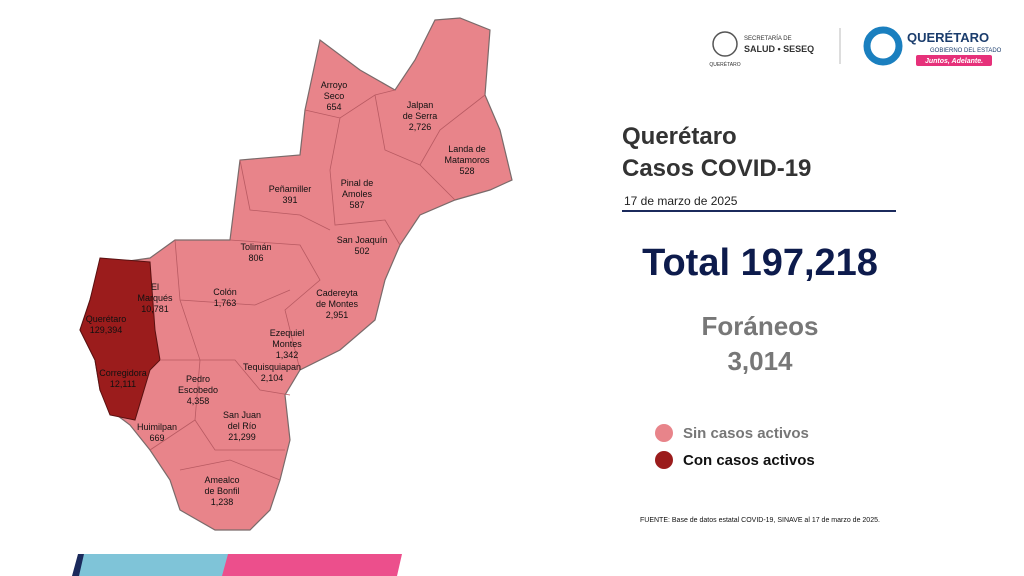 The width and height of the screenshot is (1024, 576). Describe the element at coordinates (735, 446) in the screenshot. I see `legend: Sin casos activos Con casos activos` at that location.